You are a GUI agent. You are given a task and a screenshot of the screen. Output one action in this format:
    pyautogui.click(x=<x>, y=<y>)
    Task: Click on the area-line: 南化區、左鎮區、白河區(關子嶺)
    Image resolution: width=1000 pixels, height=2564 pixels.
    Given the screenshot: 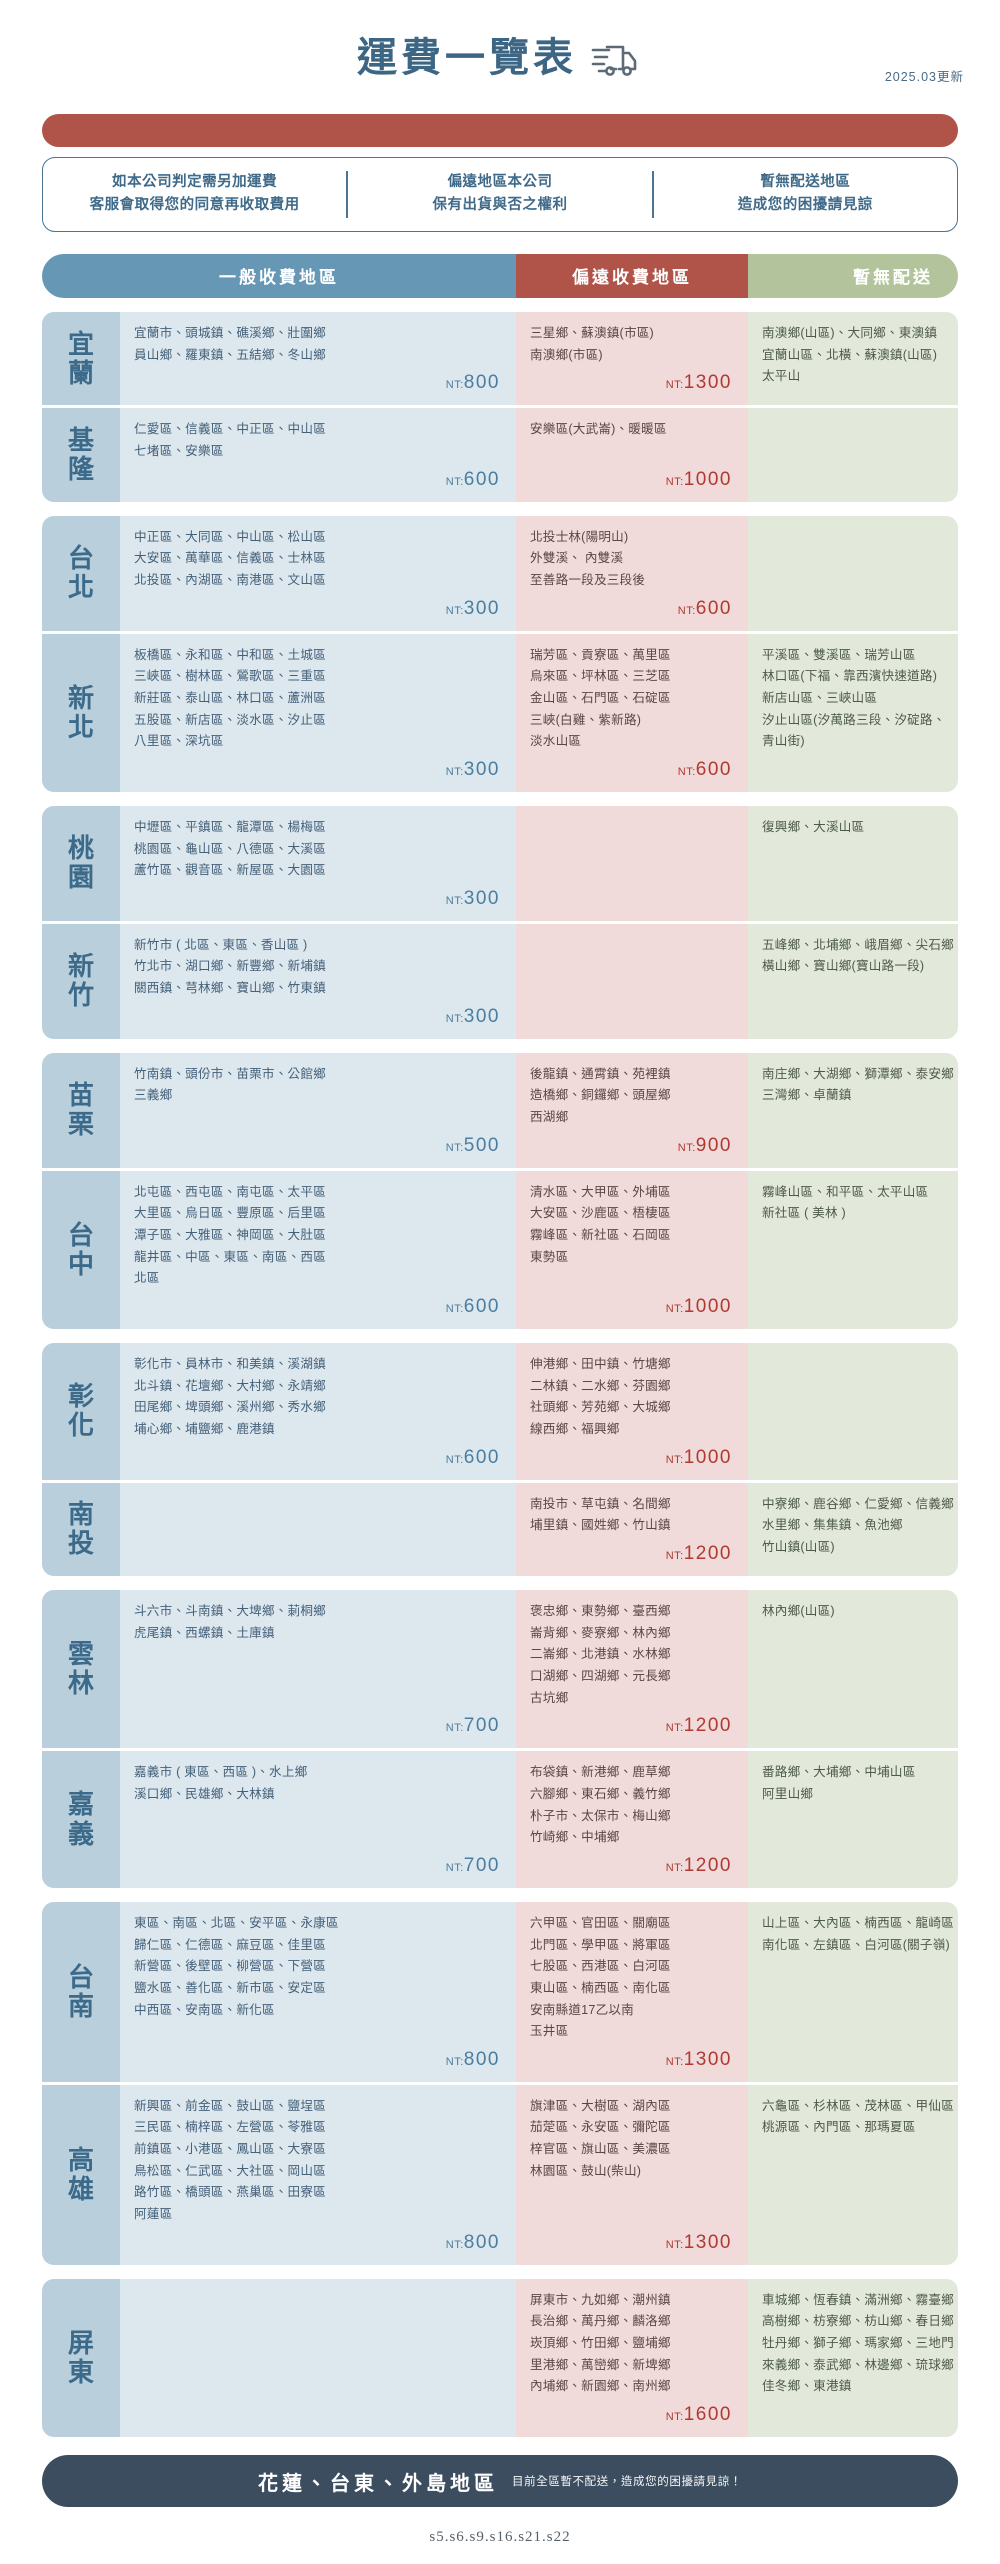 What is the action you would take?
    pyautogui.click(x=856, y=1944)
    